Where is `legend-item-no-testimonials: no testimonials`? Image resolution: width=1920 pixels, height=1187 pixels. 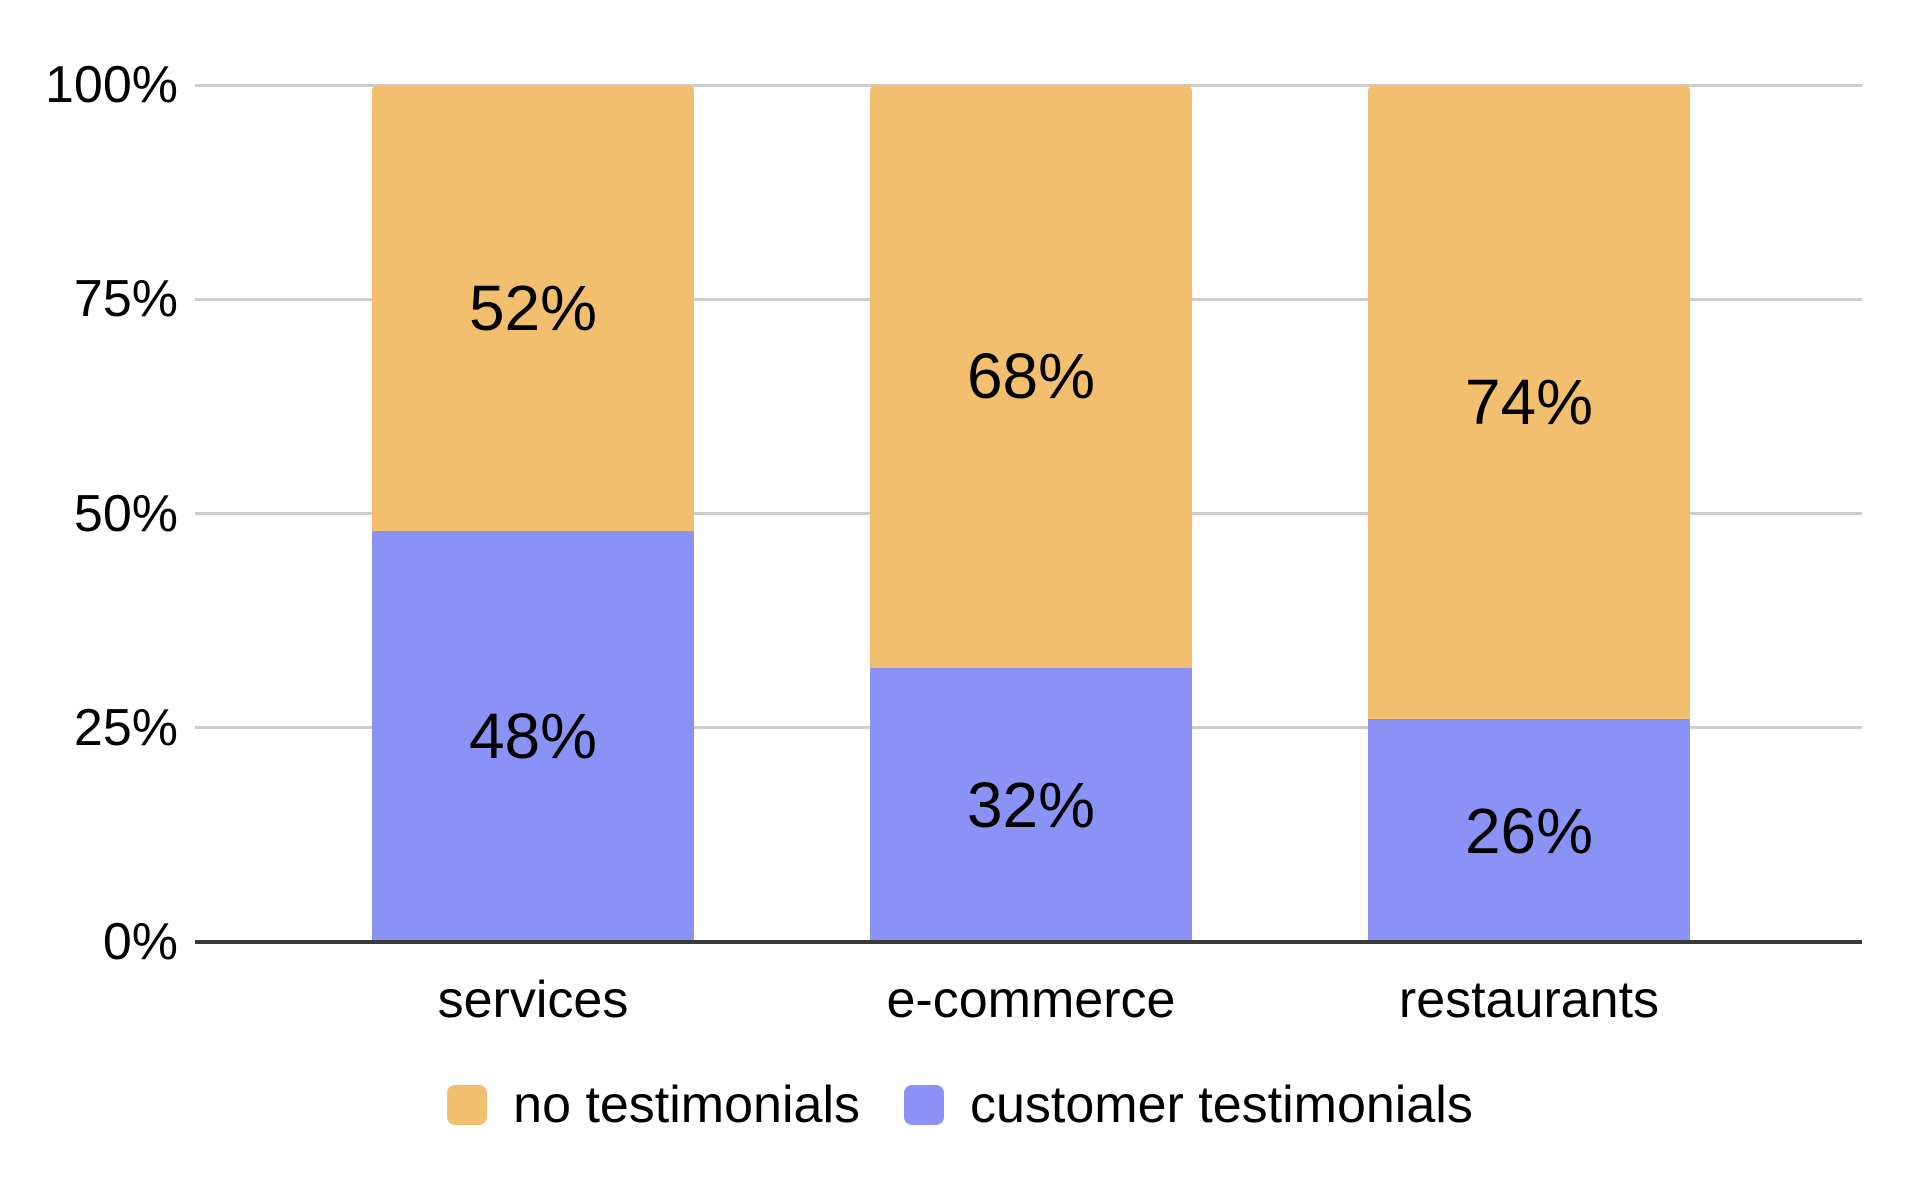 legend-item-no-testimonials: no testimonials is located at coordinates (653, 1105).